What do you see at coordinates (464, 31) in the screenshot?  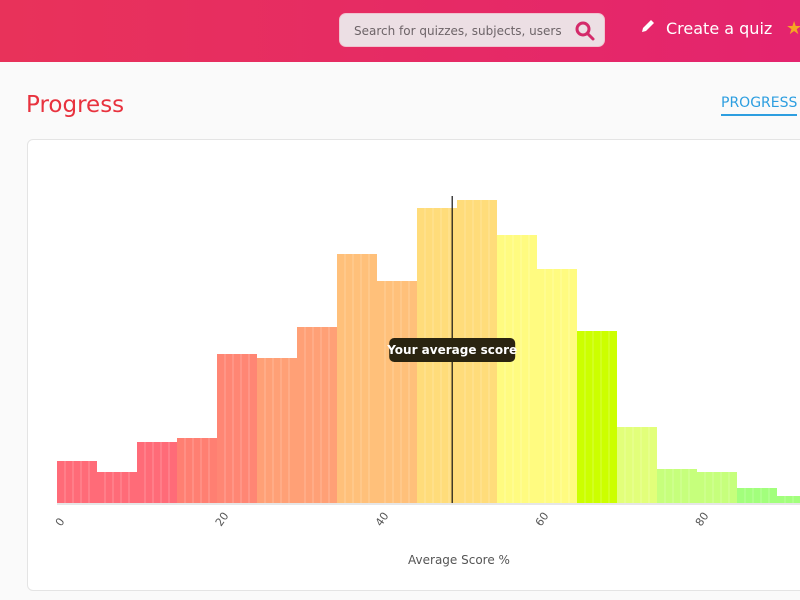 I see `search-input` at bounding box center [464, 31].